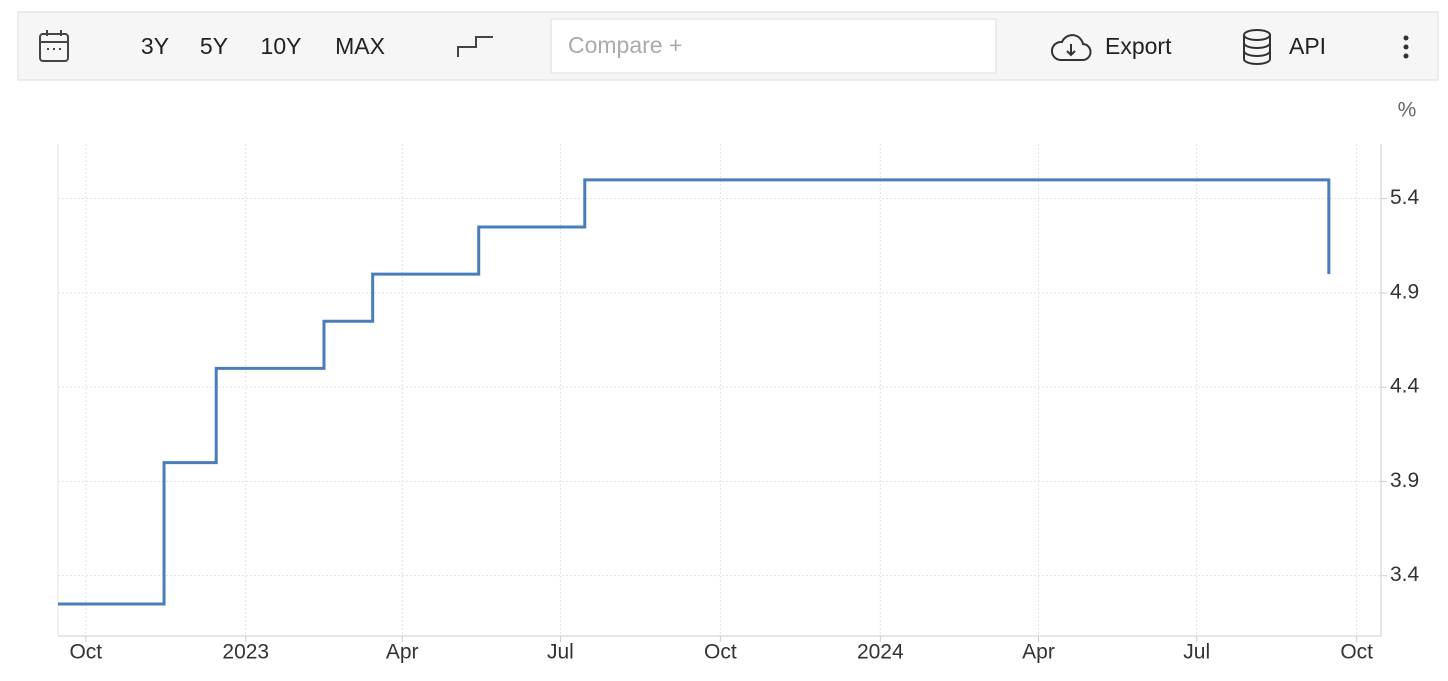  Describe the element at coordinates (1071, 47) in the screenshot. I see `cloud-icon` at that location.